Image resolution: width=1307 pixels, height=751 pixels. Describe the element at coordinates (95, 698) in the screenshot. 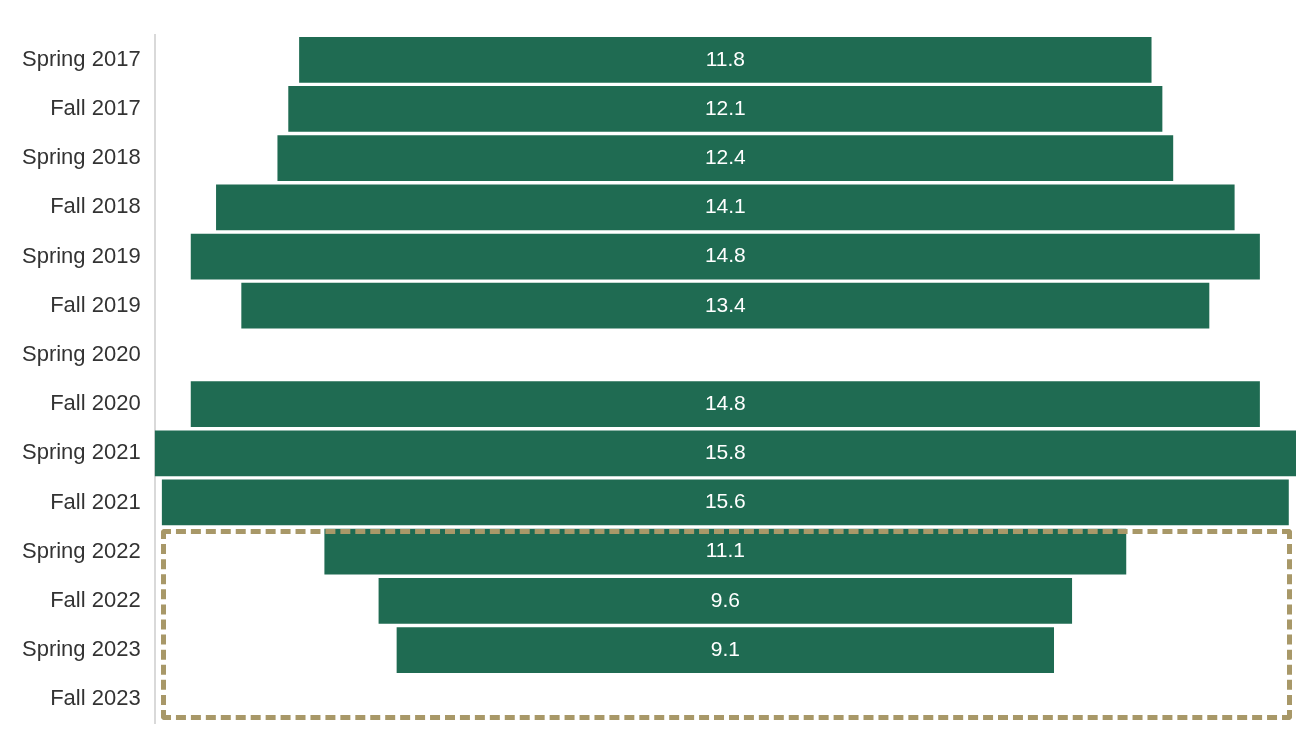

I see `category-label: Fall 2023` at that location.